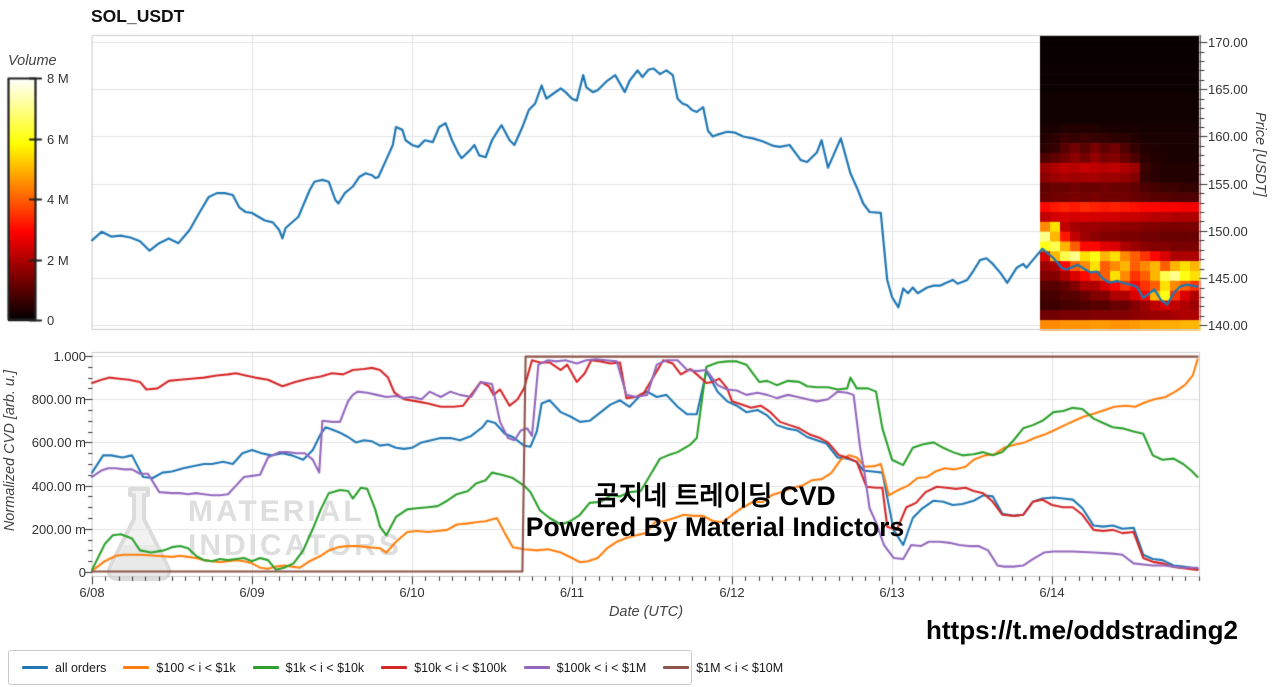  Describe the element at coordinates (138, 16) in the screenshot. I see `page-title: SOL_USDT` at that location.